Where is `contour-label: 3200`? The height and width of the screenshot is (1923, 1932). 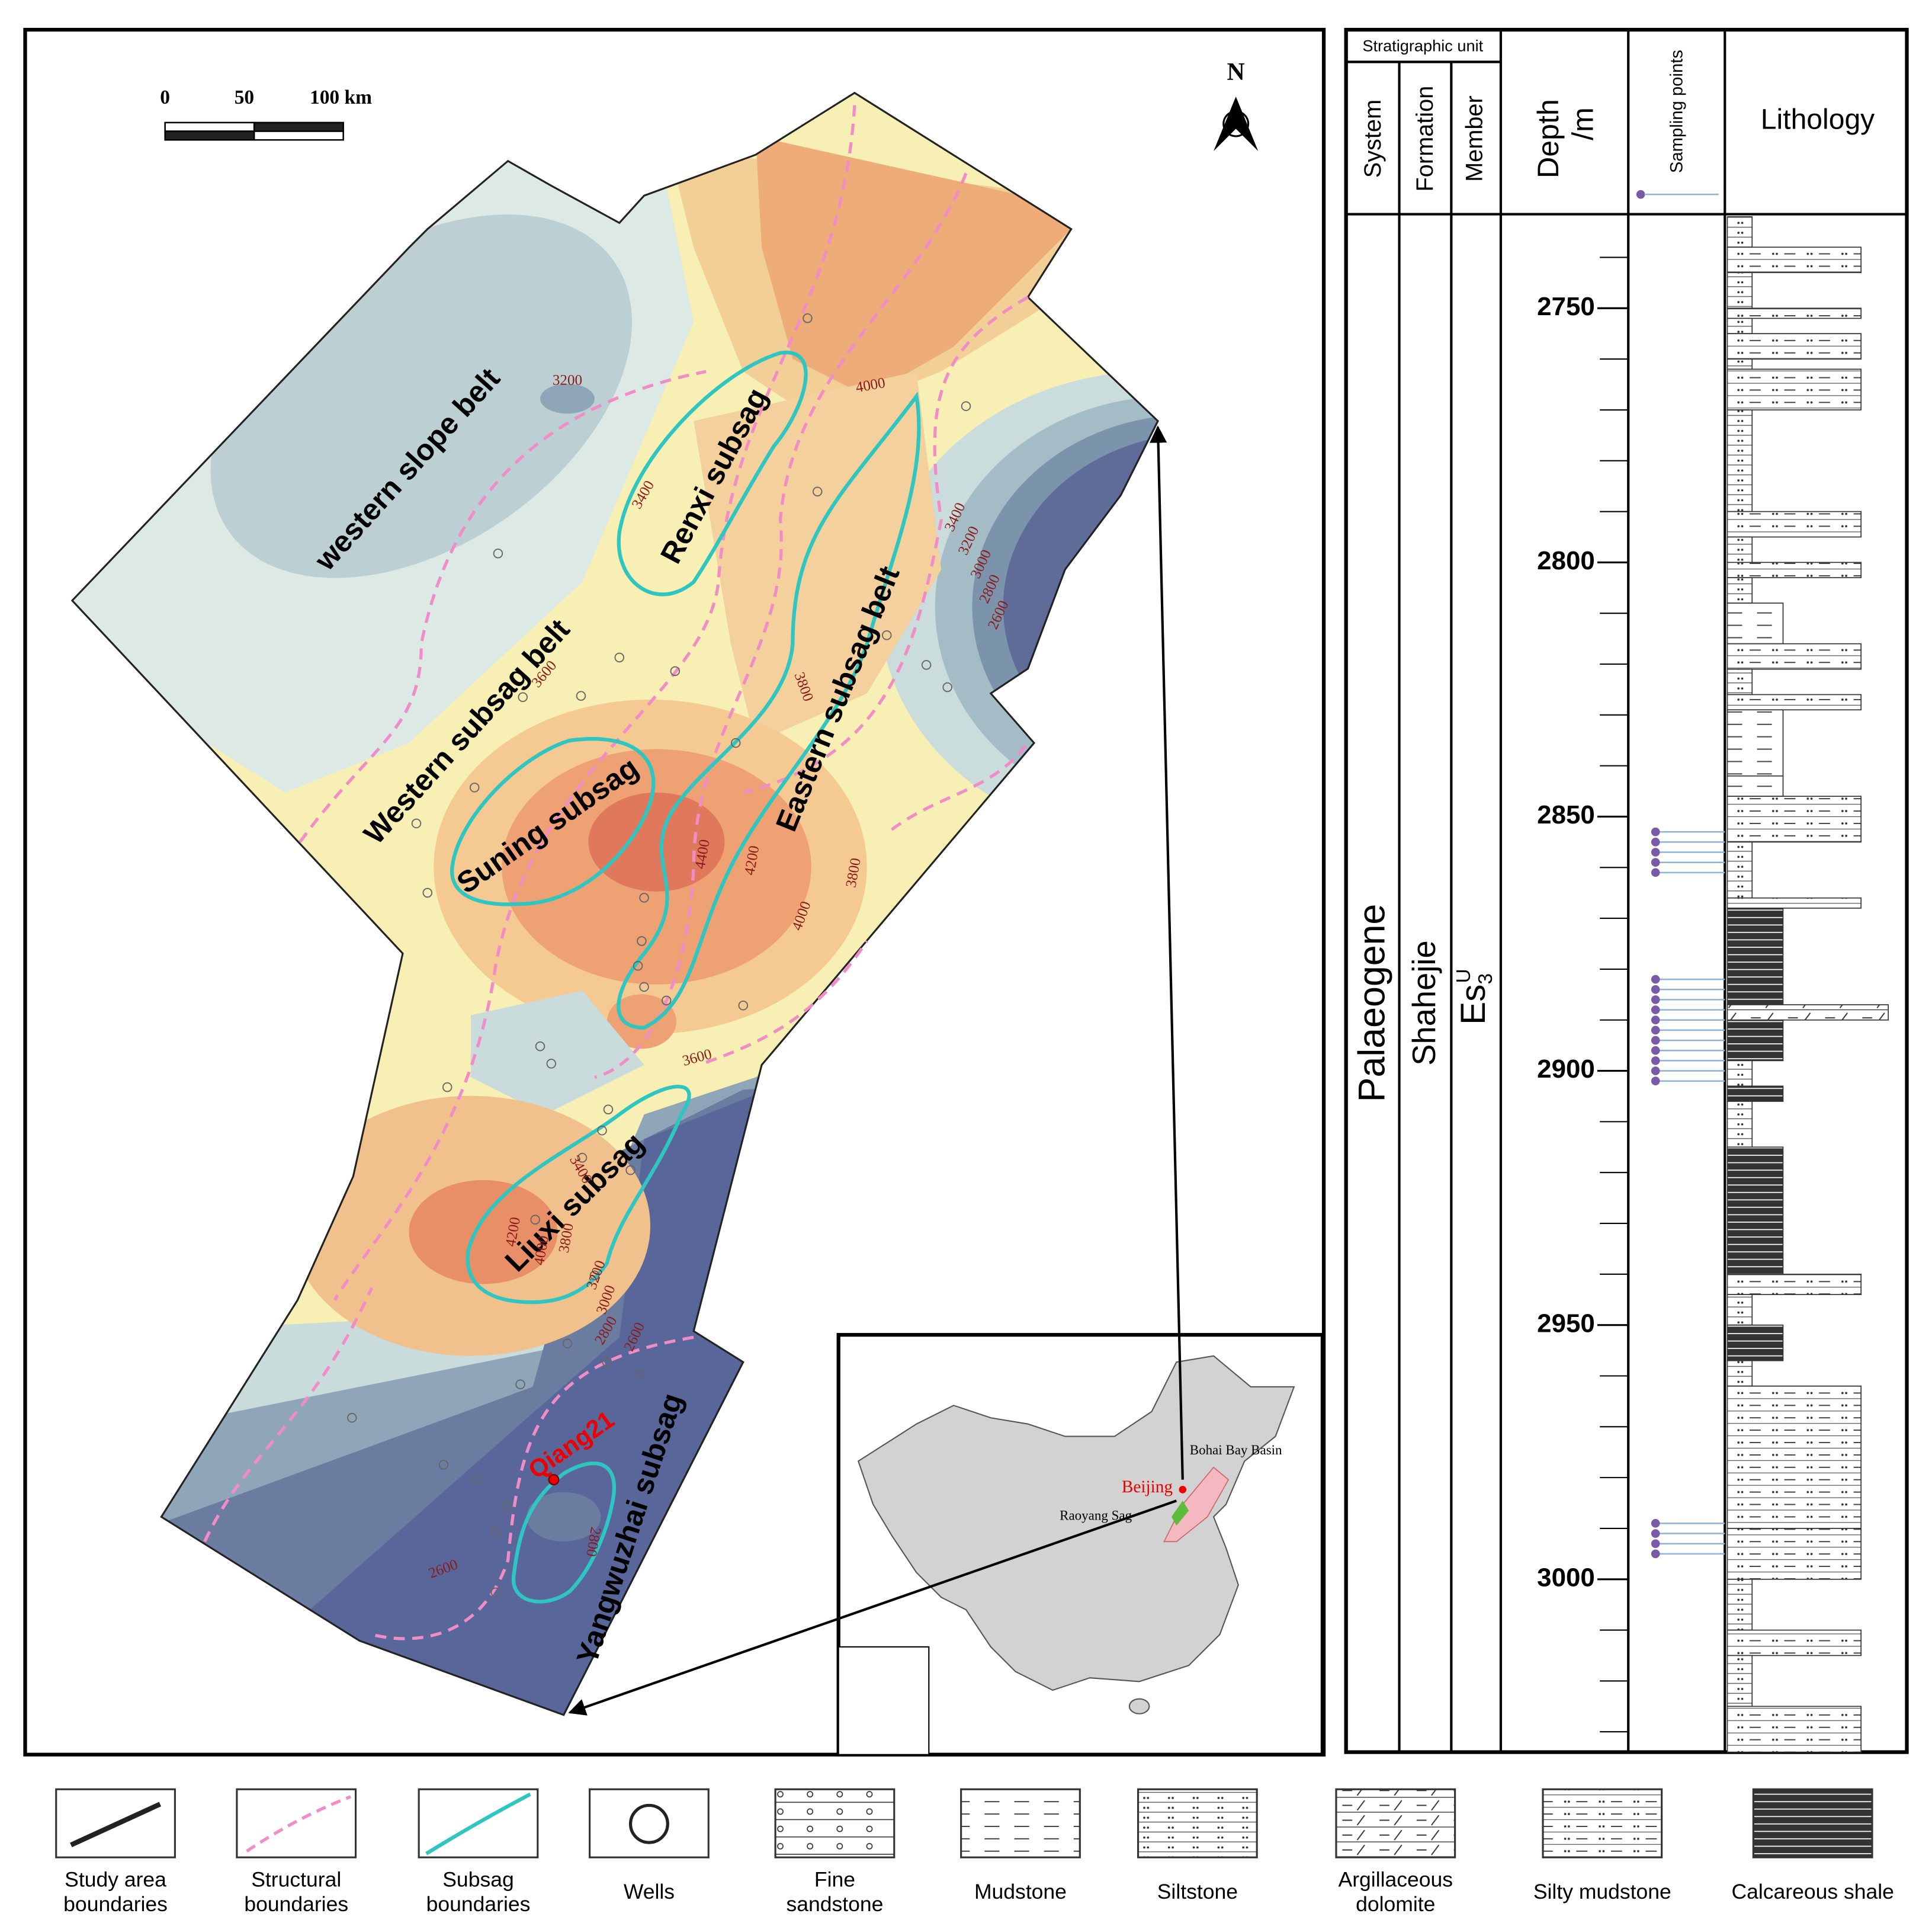 contour-label: 3200 is located at coordinates (567, 381).